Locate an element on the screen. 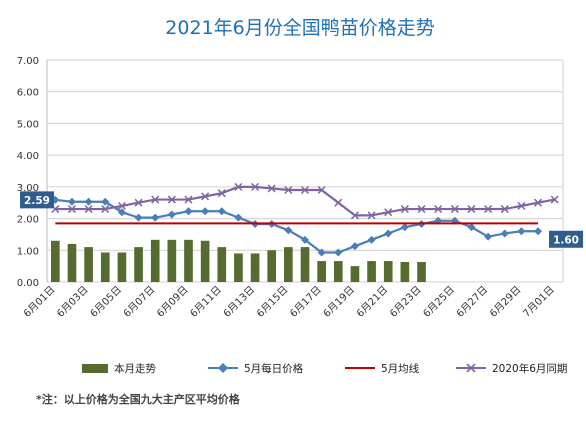 The image size is (586, 421). x-tick-label: 6月13日 is located at coordinates (239, 302).